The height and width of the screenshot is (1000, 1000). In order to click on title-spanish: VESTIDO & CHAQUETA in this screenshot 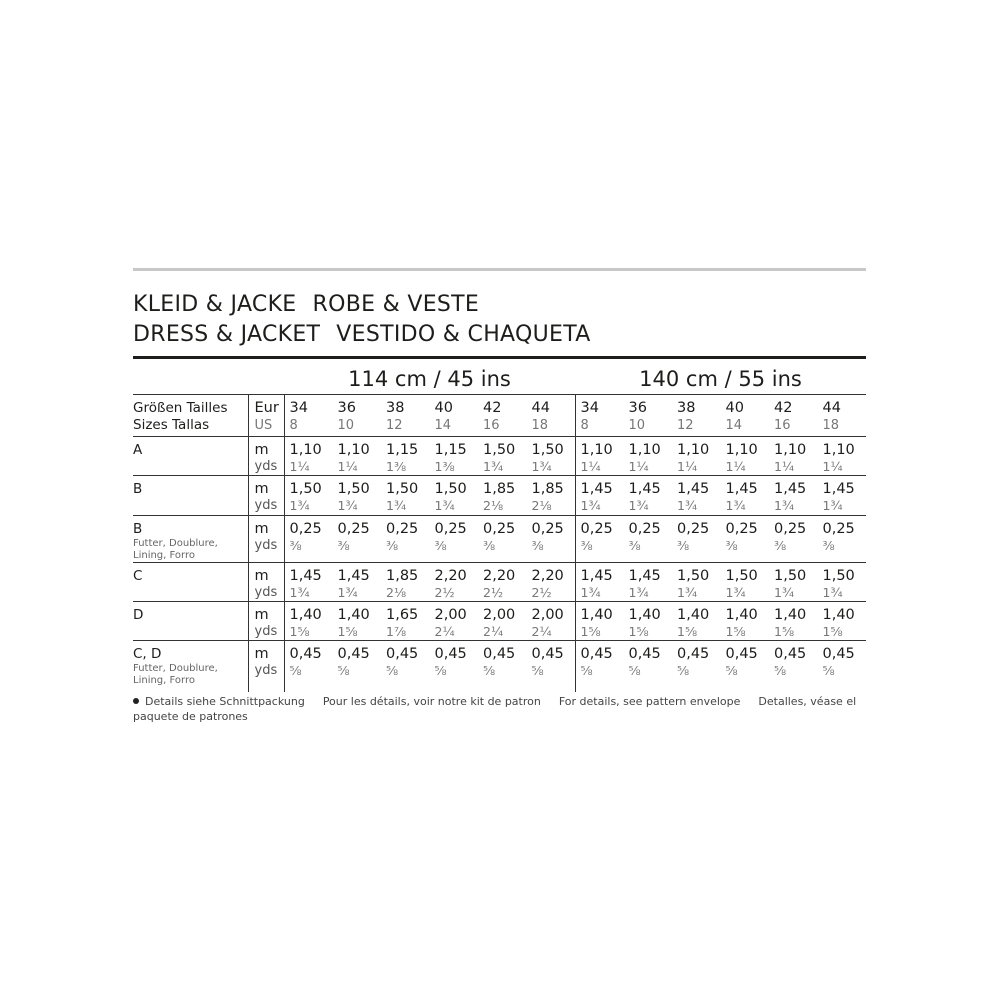, I will do `click(463, 334)`.